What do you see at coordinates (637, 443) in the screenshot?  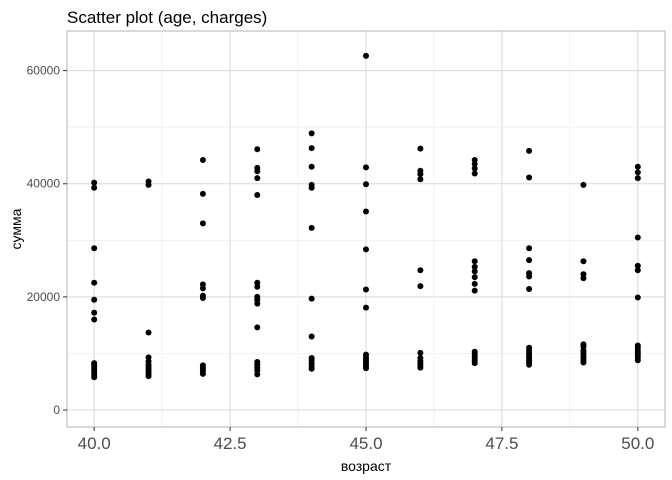 I see `x-tick-label: 50.0` at bounding box center [637, 443].